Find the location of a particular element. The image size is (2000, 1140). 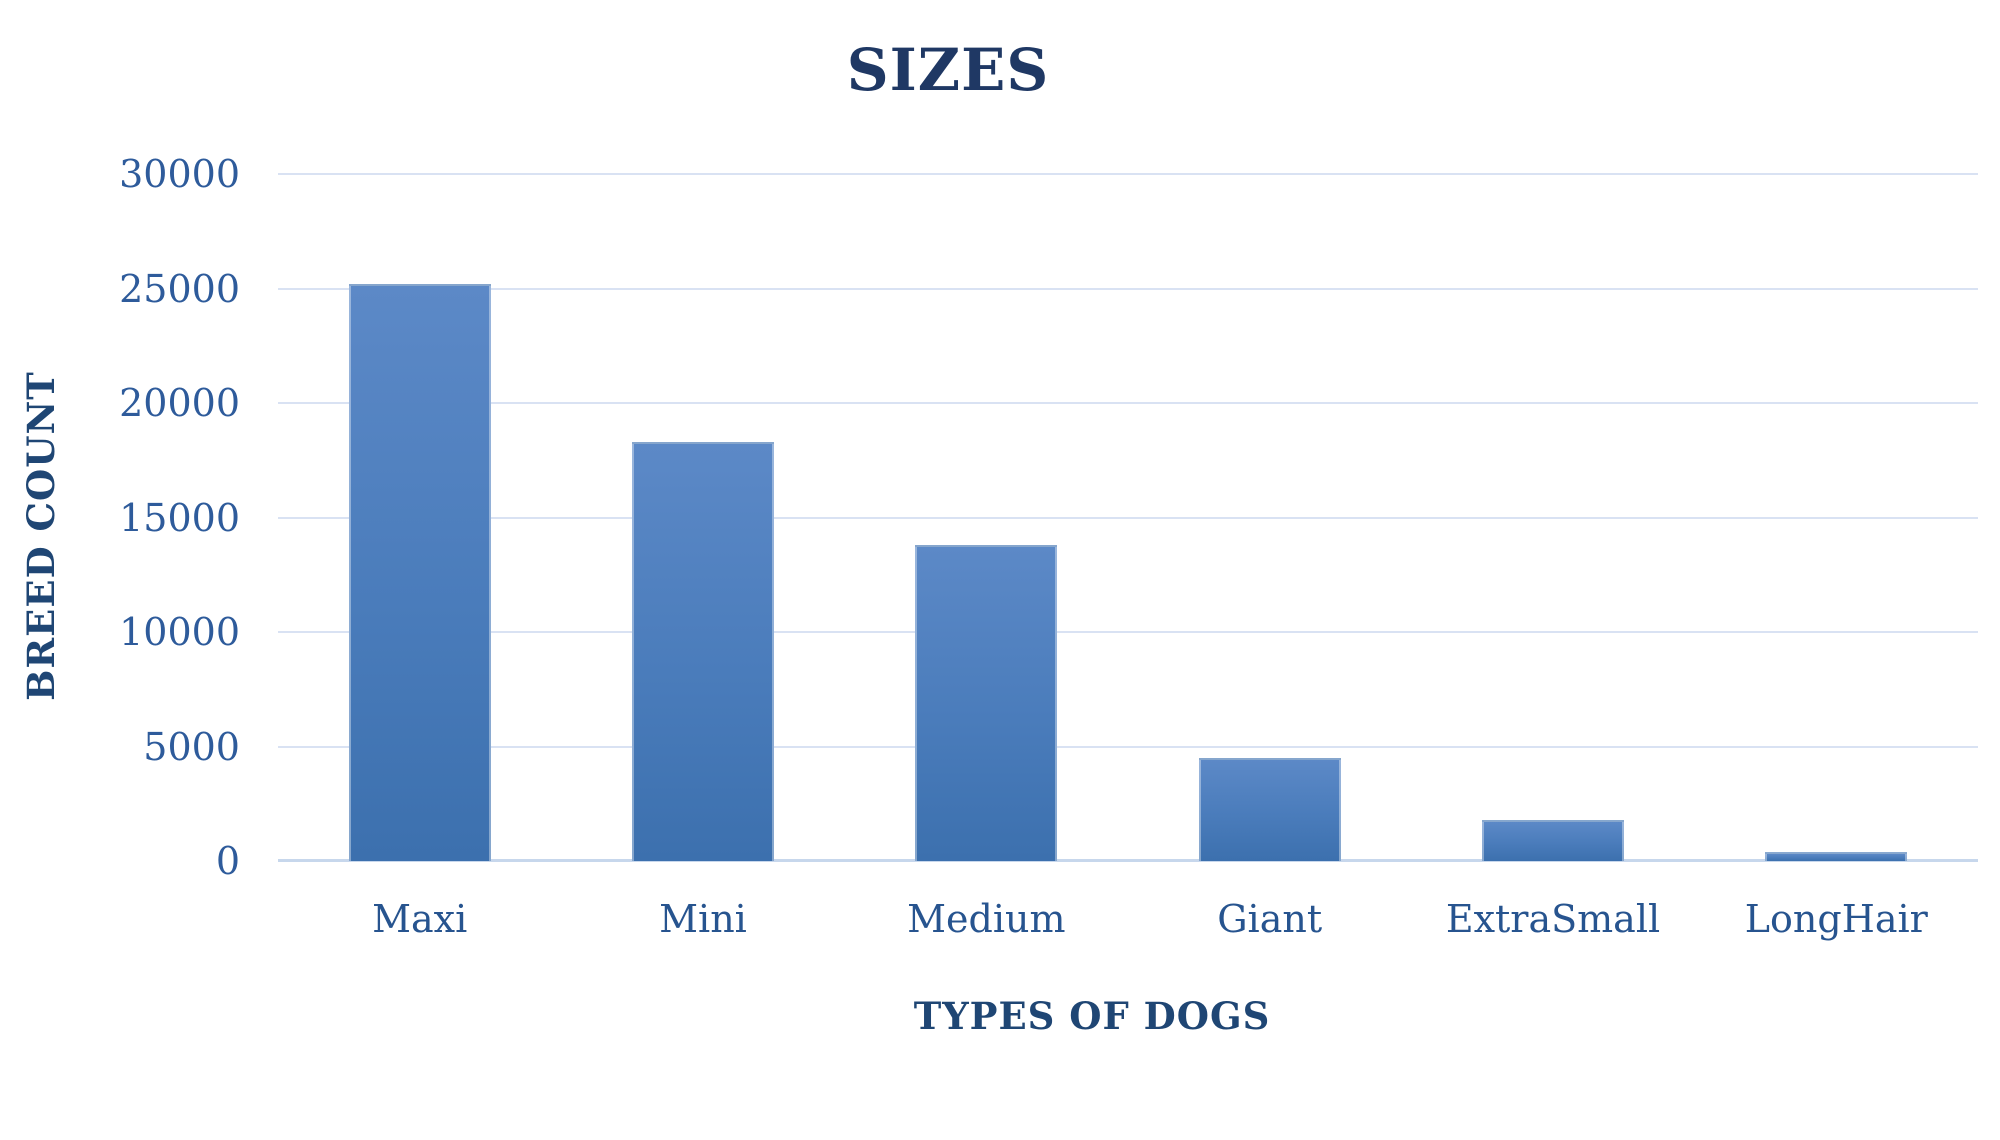

x-category-giant: Giant is located at coordinates (1270, 919).